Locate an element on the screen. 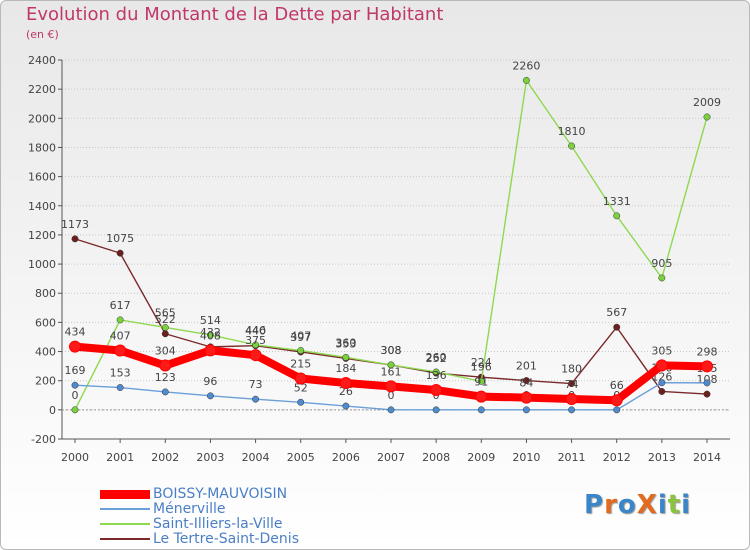  data-label-boissy-mauvoisin: 136 is located at coordinates (436, 375).